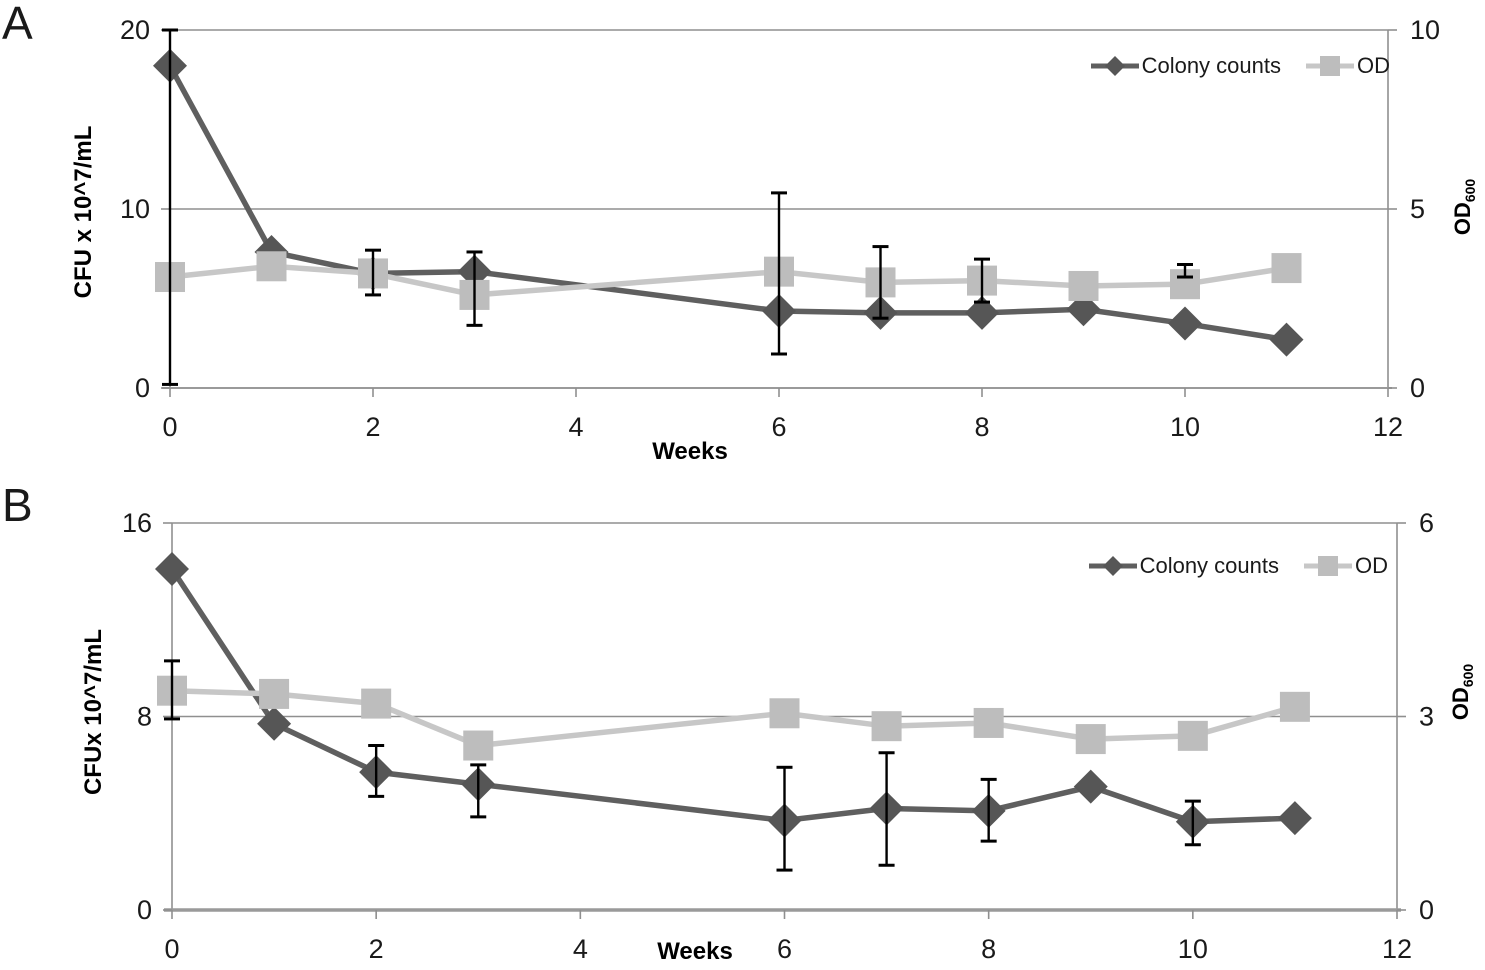  What do you see at coordinates (1209, 565) in the screenshot?
I see `panel-b-legend-colony-label: Colony counts` at bounding box center [1209, 565].